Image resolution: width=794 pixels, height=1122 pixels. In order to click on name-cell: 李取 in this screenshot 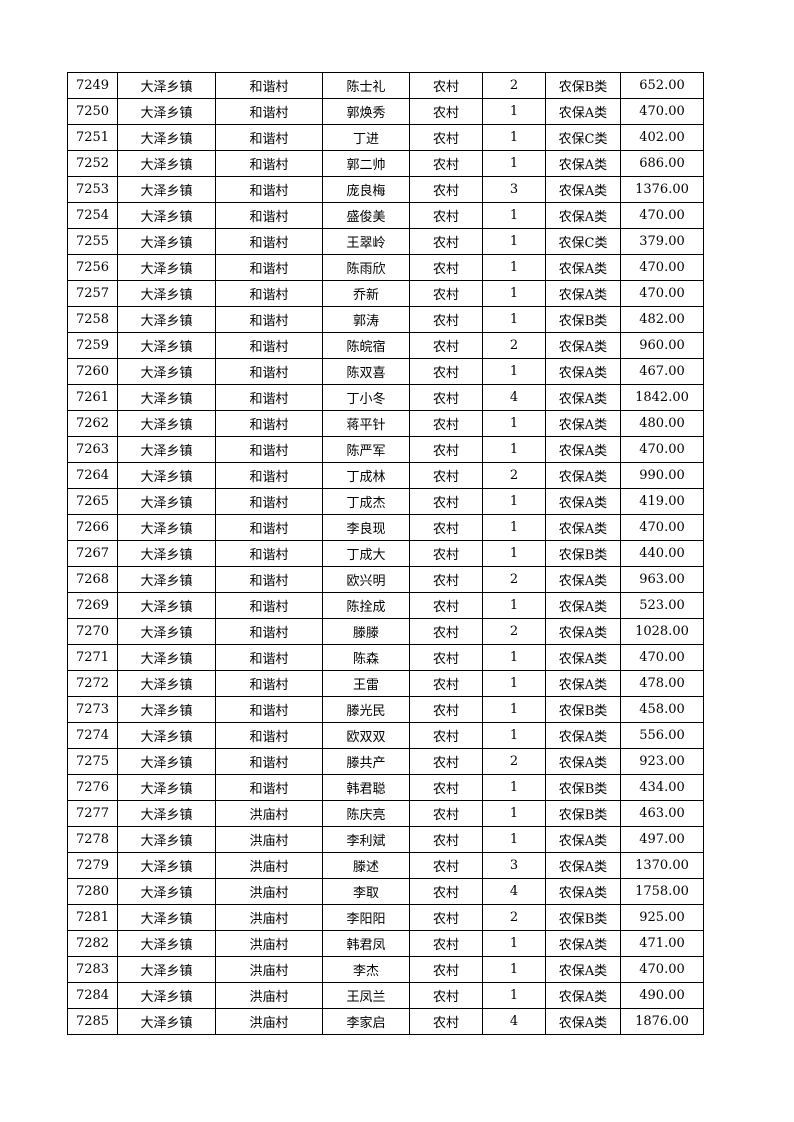, I will do `click(366, 891)`.